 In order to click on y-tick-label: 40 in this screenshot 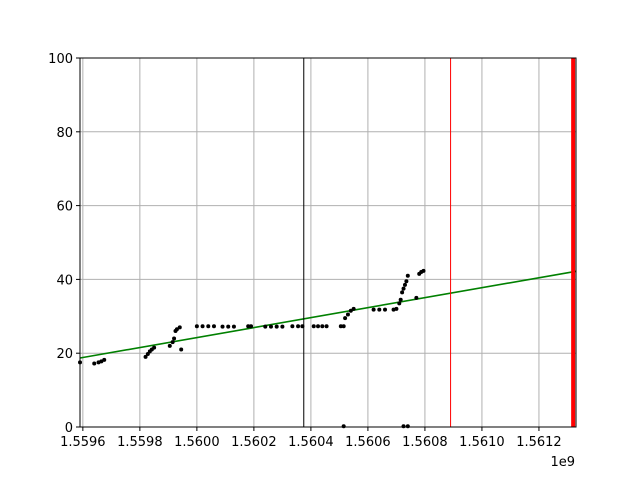, I will do `click(64, 280)`.